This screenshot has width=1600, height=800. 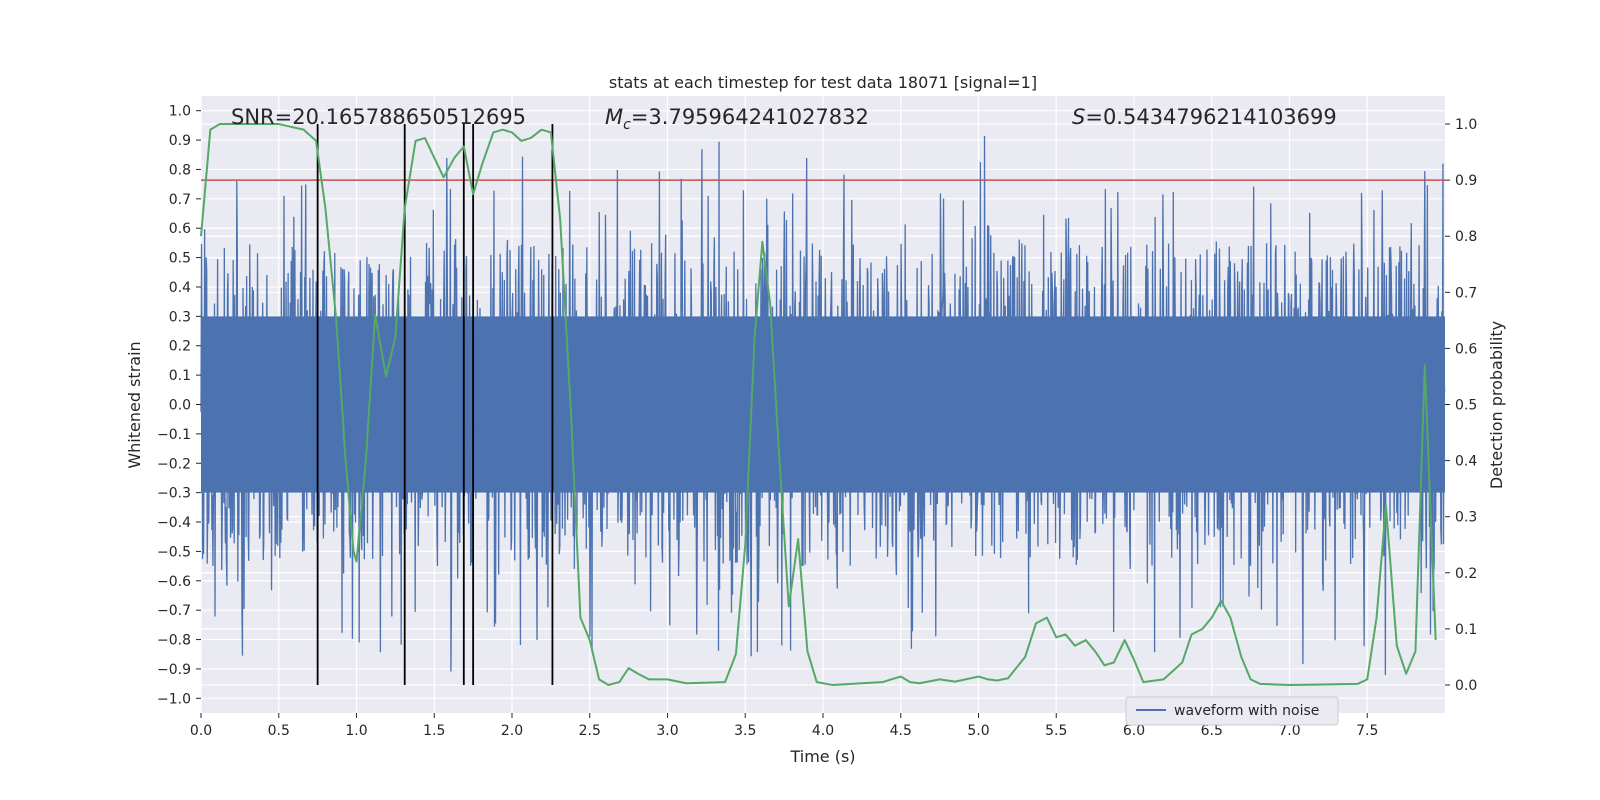 I want to click on legend-box, so click(x=1232, y=711).